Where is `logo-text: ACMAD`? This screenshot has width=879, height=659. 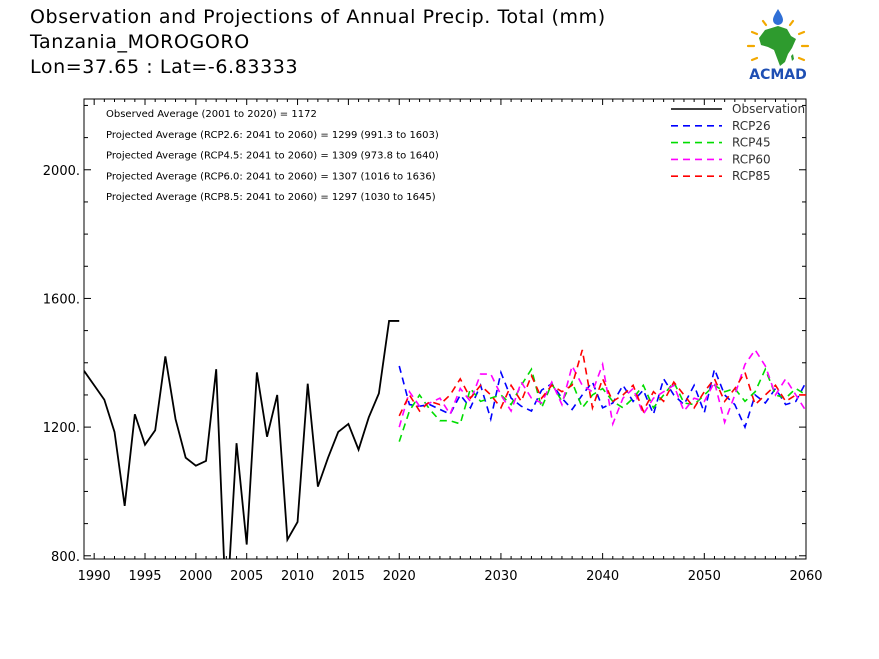 logo-text: ACMAD is located at coordinates (778, 75).